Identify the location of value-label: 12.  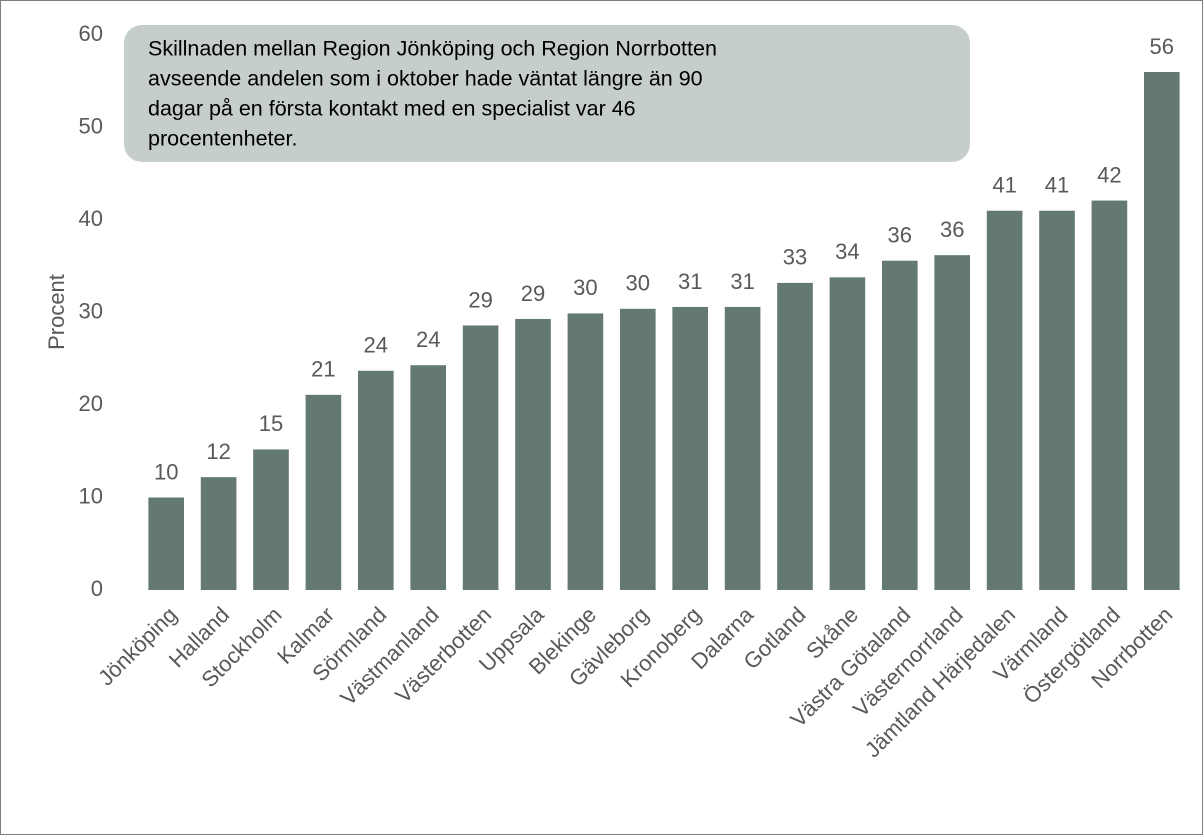
(218, 451).